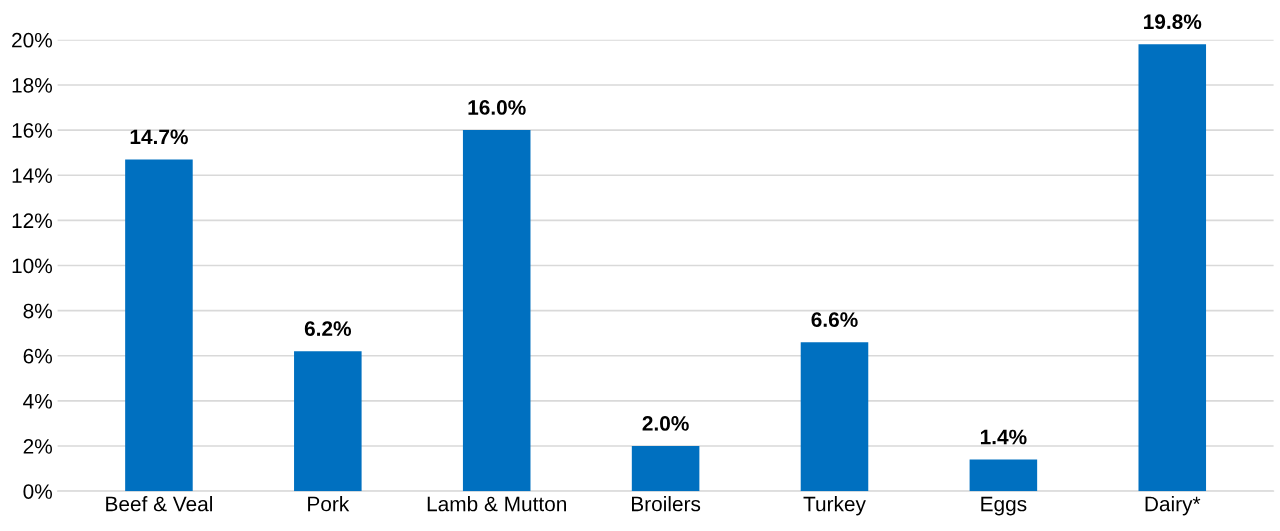 The height and width of the screenshot is (531, 1280). Describe the element at coordinates (37, 491) in the screenshot. I see `y-tick-label: 0%` at that location.